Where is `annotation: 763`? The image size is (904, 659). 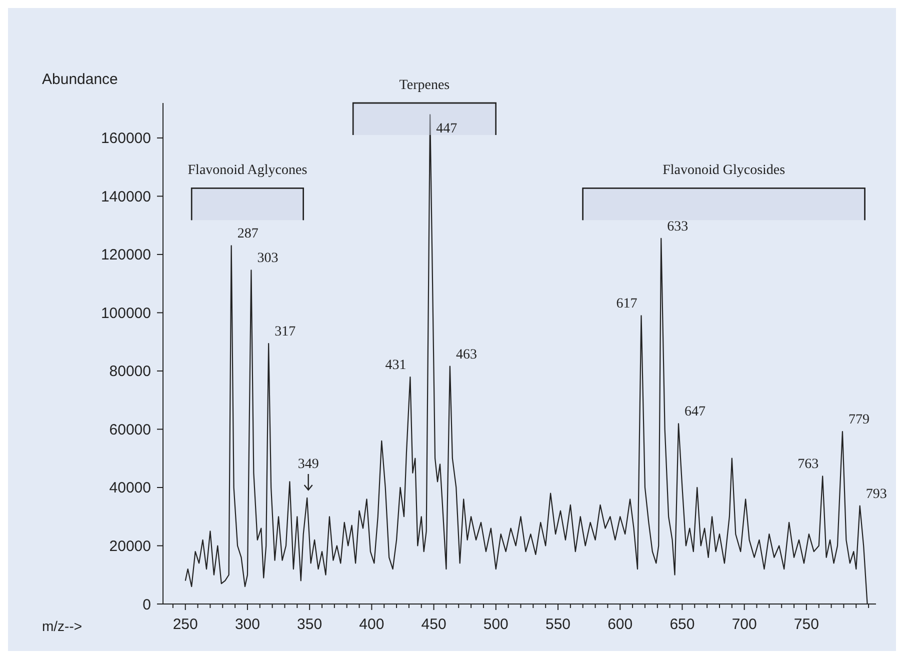
annotation: 763 is located at coordinates (808, 464).